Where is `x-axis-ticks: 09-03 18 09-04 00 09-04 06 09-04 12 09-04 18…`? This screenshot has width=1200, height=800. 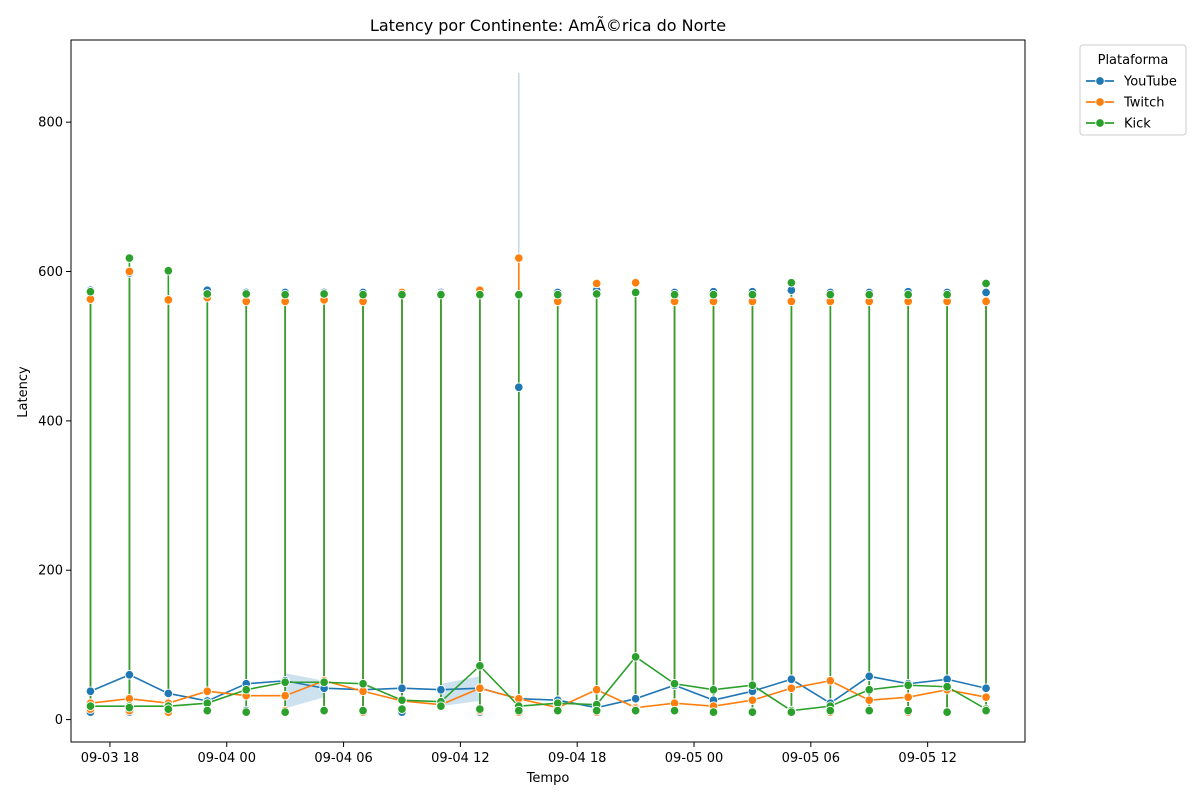
x-axis-ticks: 09-03 18 09-04 00 09-04 06 09-04 12 09-04 18… is located at coordinates (519, 754).